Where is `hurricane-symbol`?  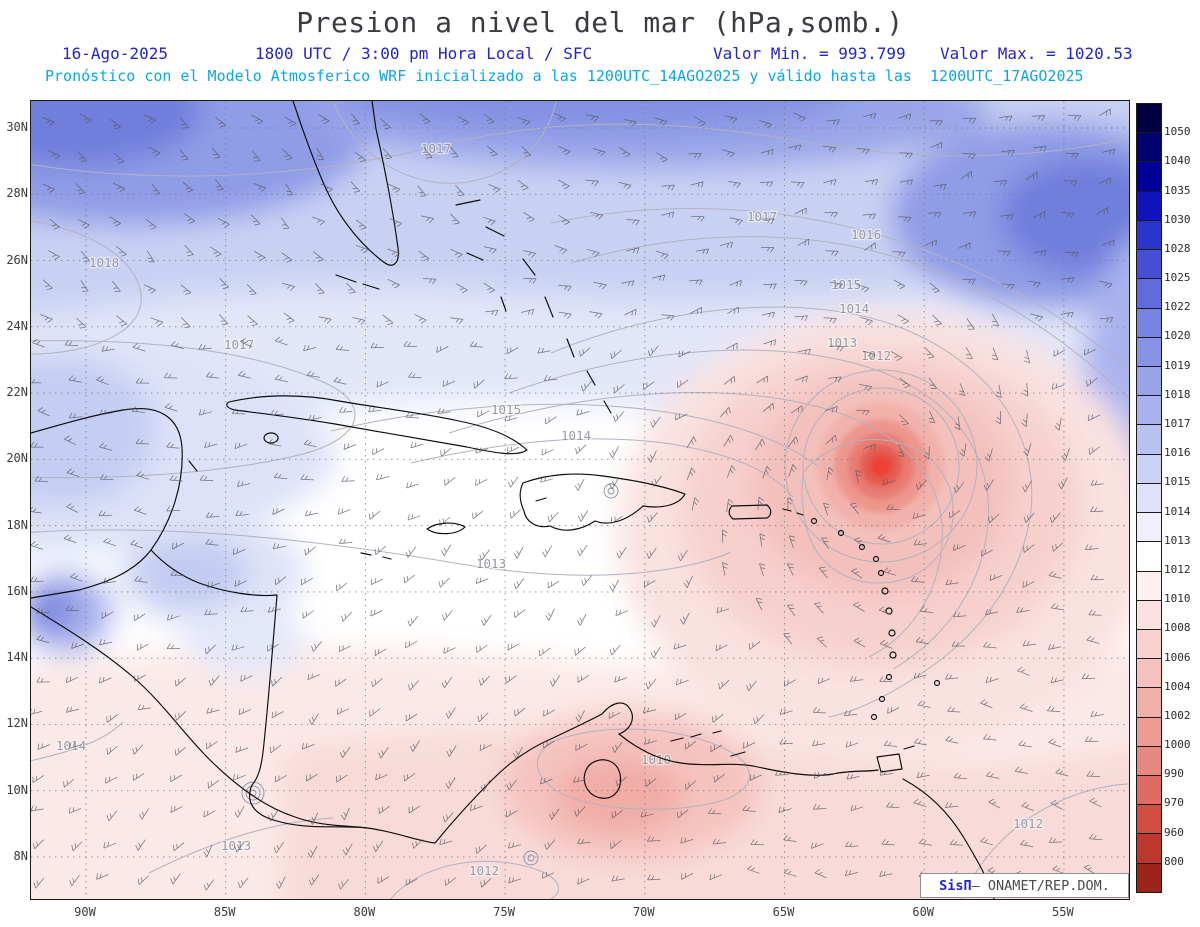 hurricane-symbol is located at coordinates (881, 466).